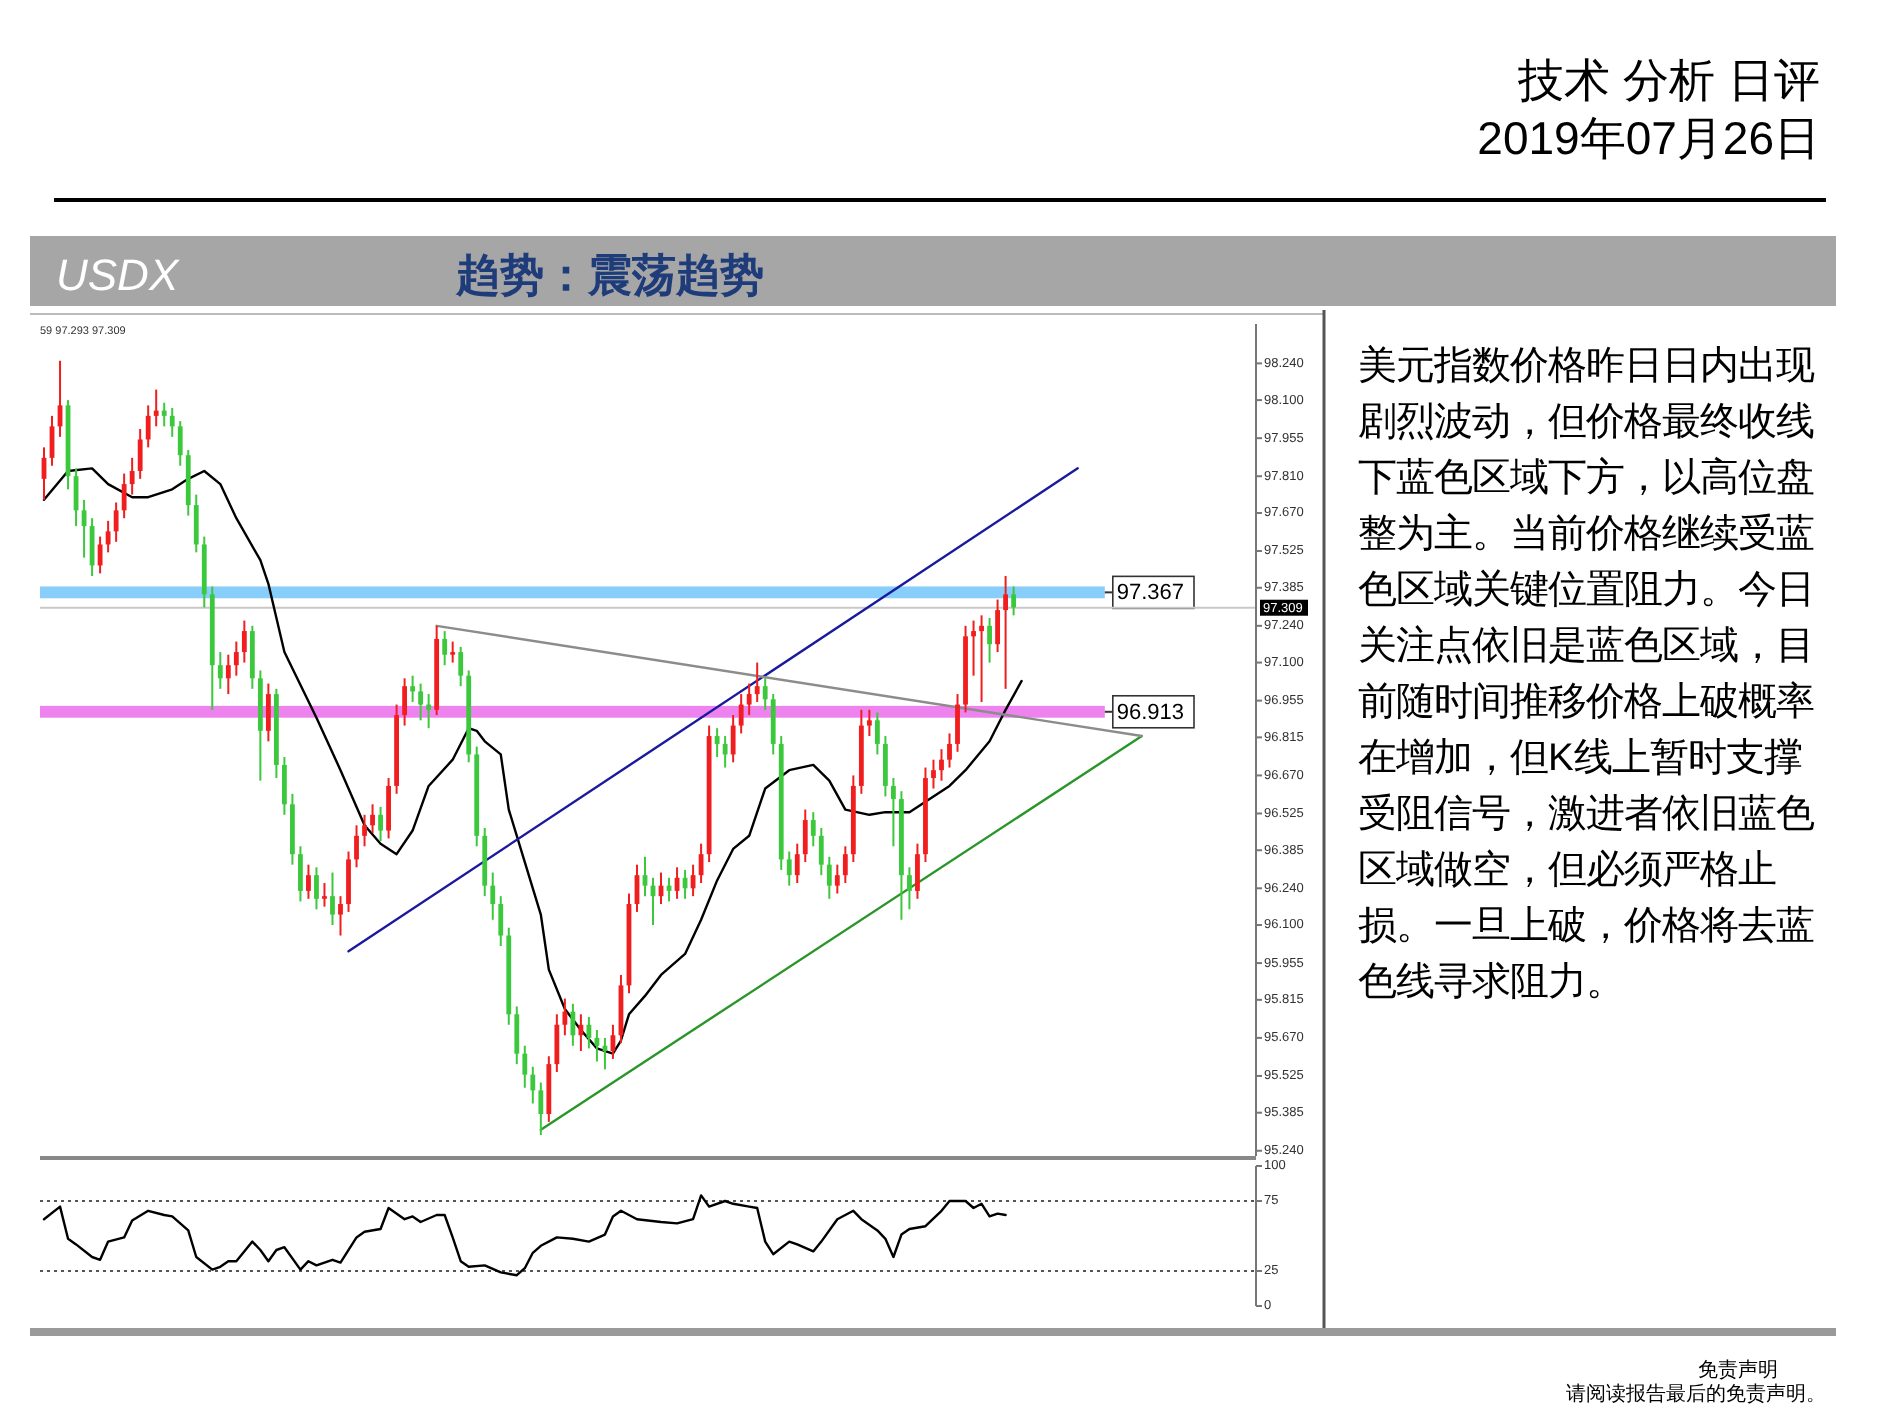 Image resolution: width=1886 pixels, height=1418 pixels. Describe the element at coordinates (1648, 139) in the screenshot. I see `text: 2019年07月26日` at that location.